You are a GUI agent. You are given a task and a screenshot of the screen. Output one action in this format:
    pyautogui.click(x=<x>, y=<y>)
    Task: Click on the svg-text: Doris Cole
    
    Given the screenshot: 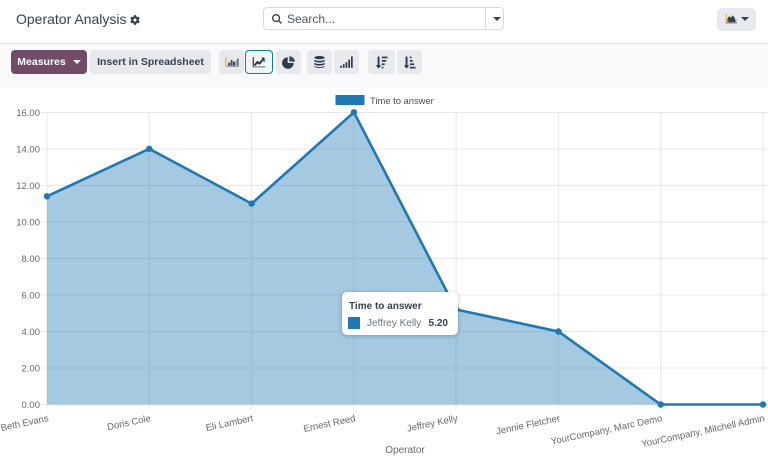 What is the action you would take?
    pyautogui.click(x=129, y=423)
    